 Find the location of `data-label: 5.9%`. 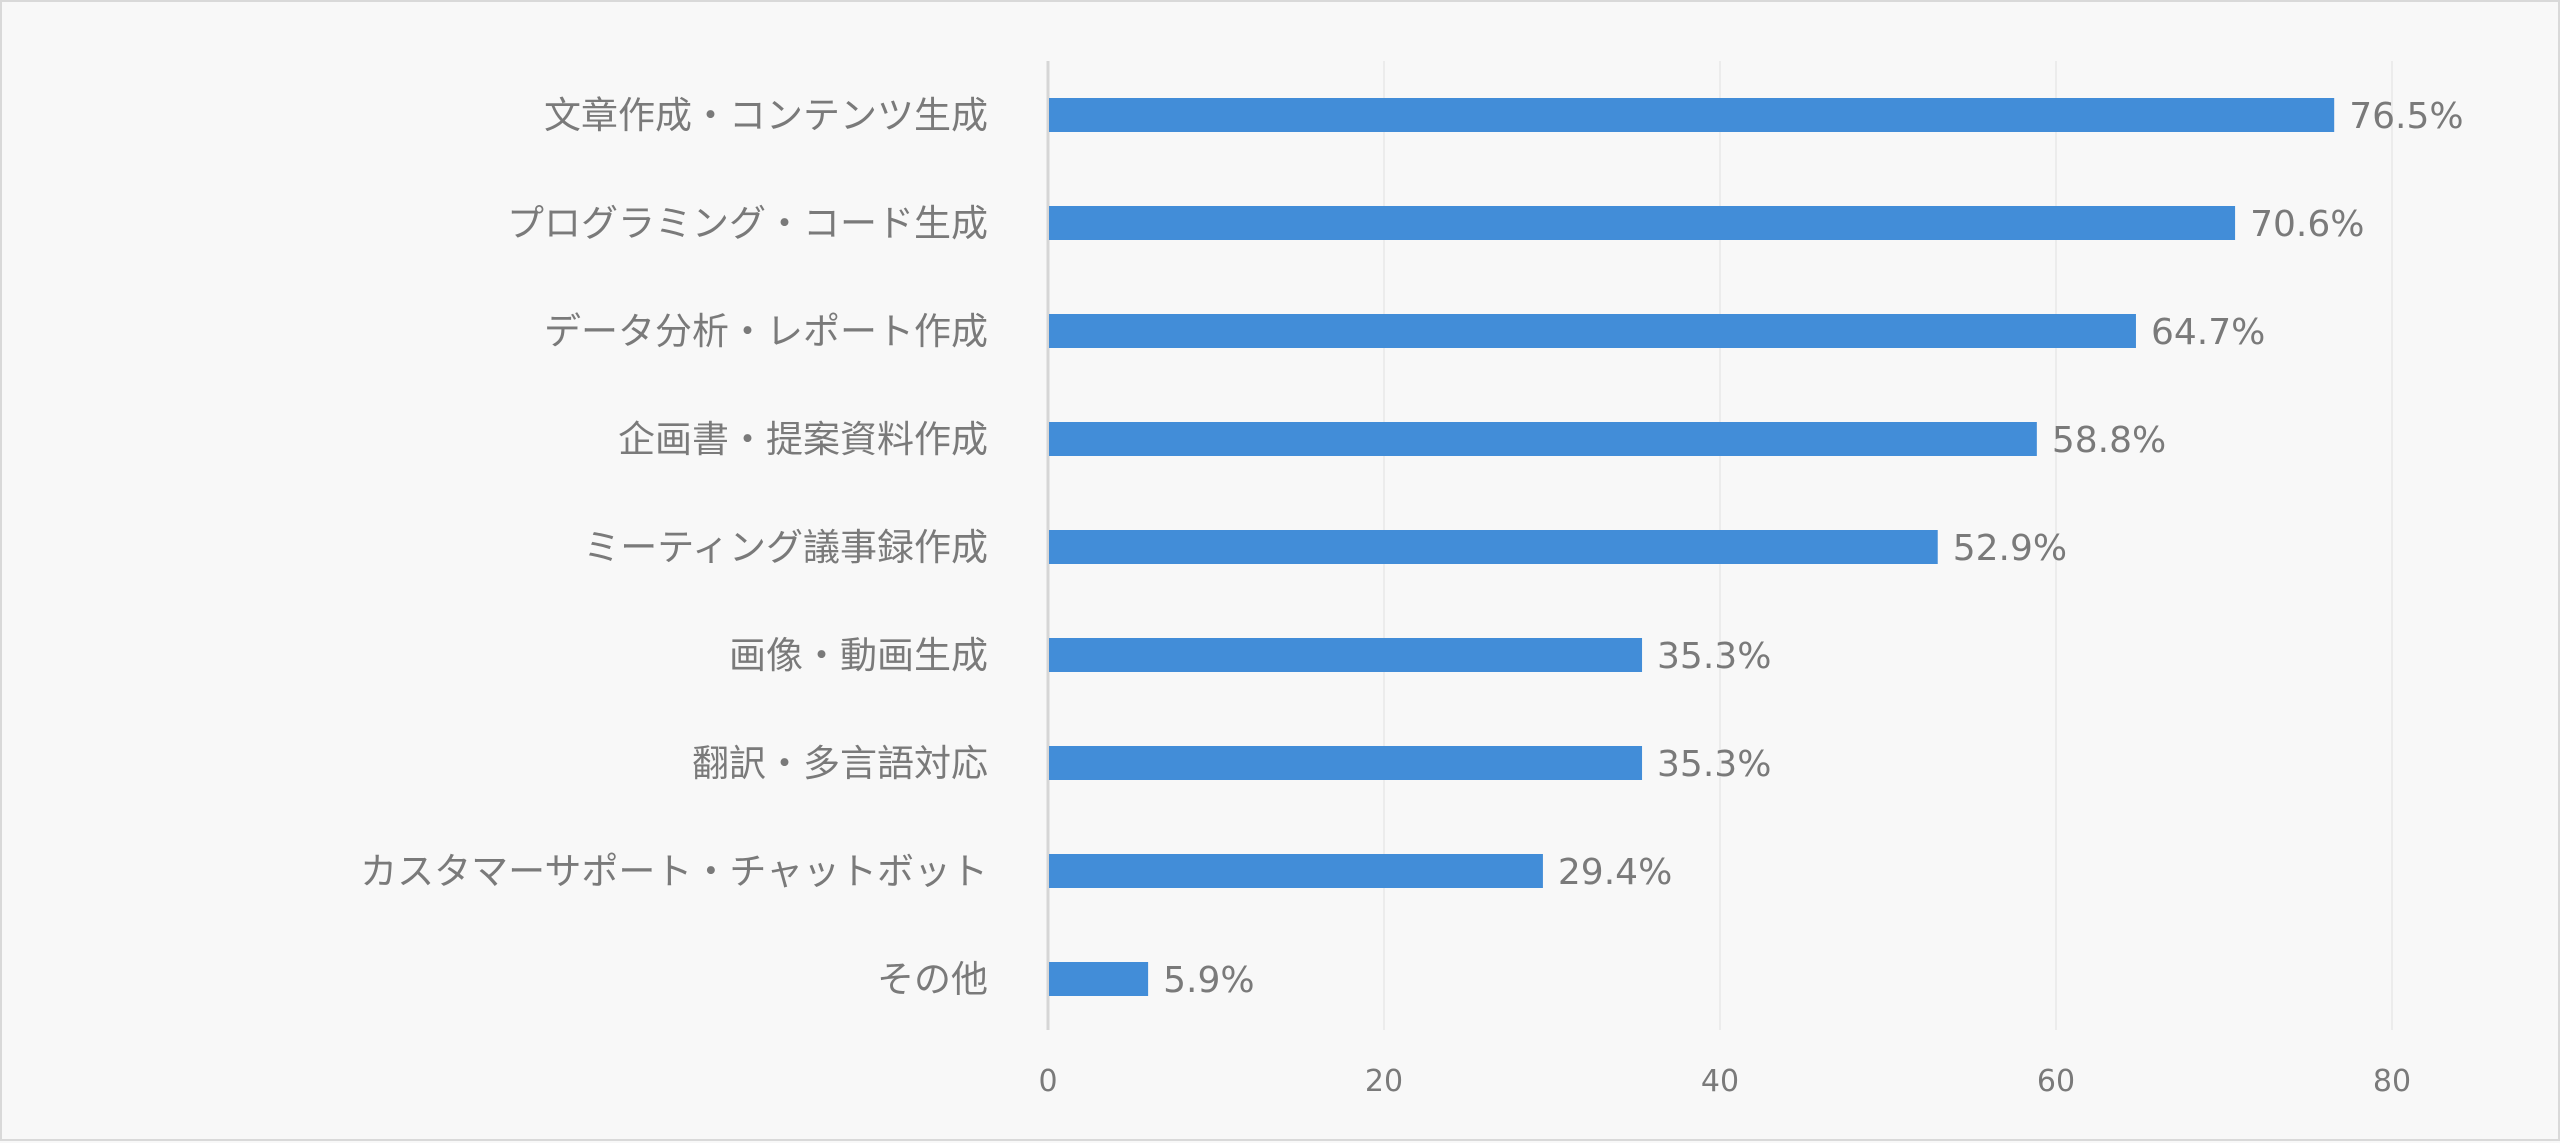

data-label: 5.9% is located at coordinates (1208, 980).